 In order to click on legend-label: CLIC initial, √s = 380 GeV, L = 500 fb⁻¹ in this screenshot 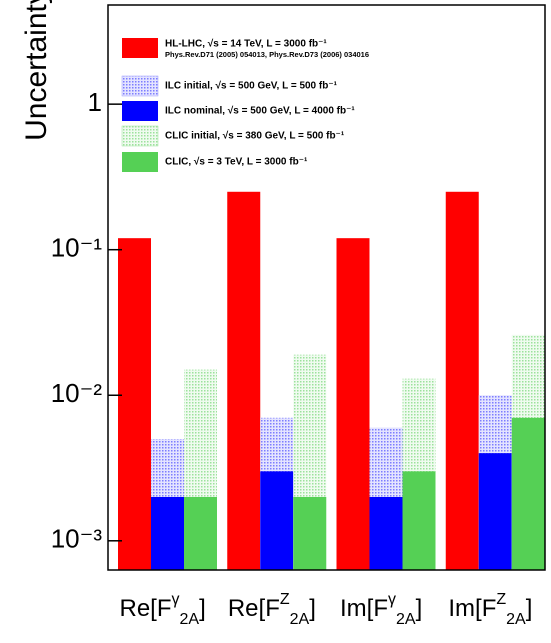, I will do `click(255, 136)`.